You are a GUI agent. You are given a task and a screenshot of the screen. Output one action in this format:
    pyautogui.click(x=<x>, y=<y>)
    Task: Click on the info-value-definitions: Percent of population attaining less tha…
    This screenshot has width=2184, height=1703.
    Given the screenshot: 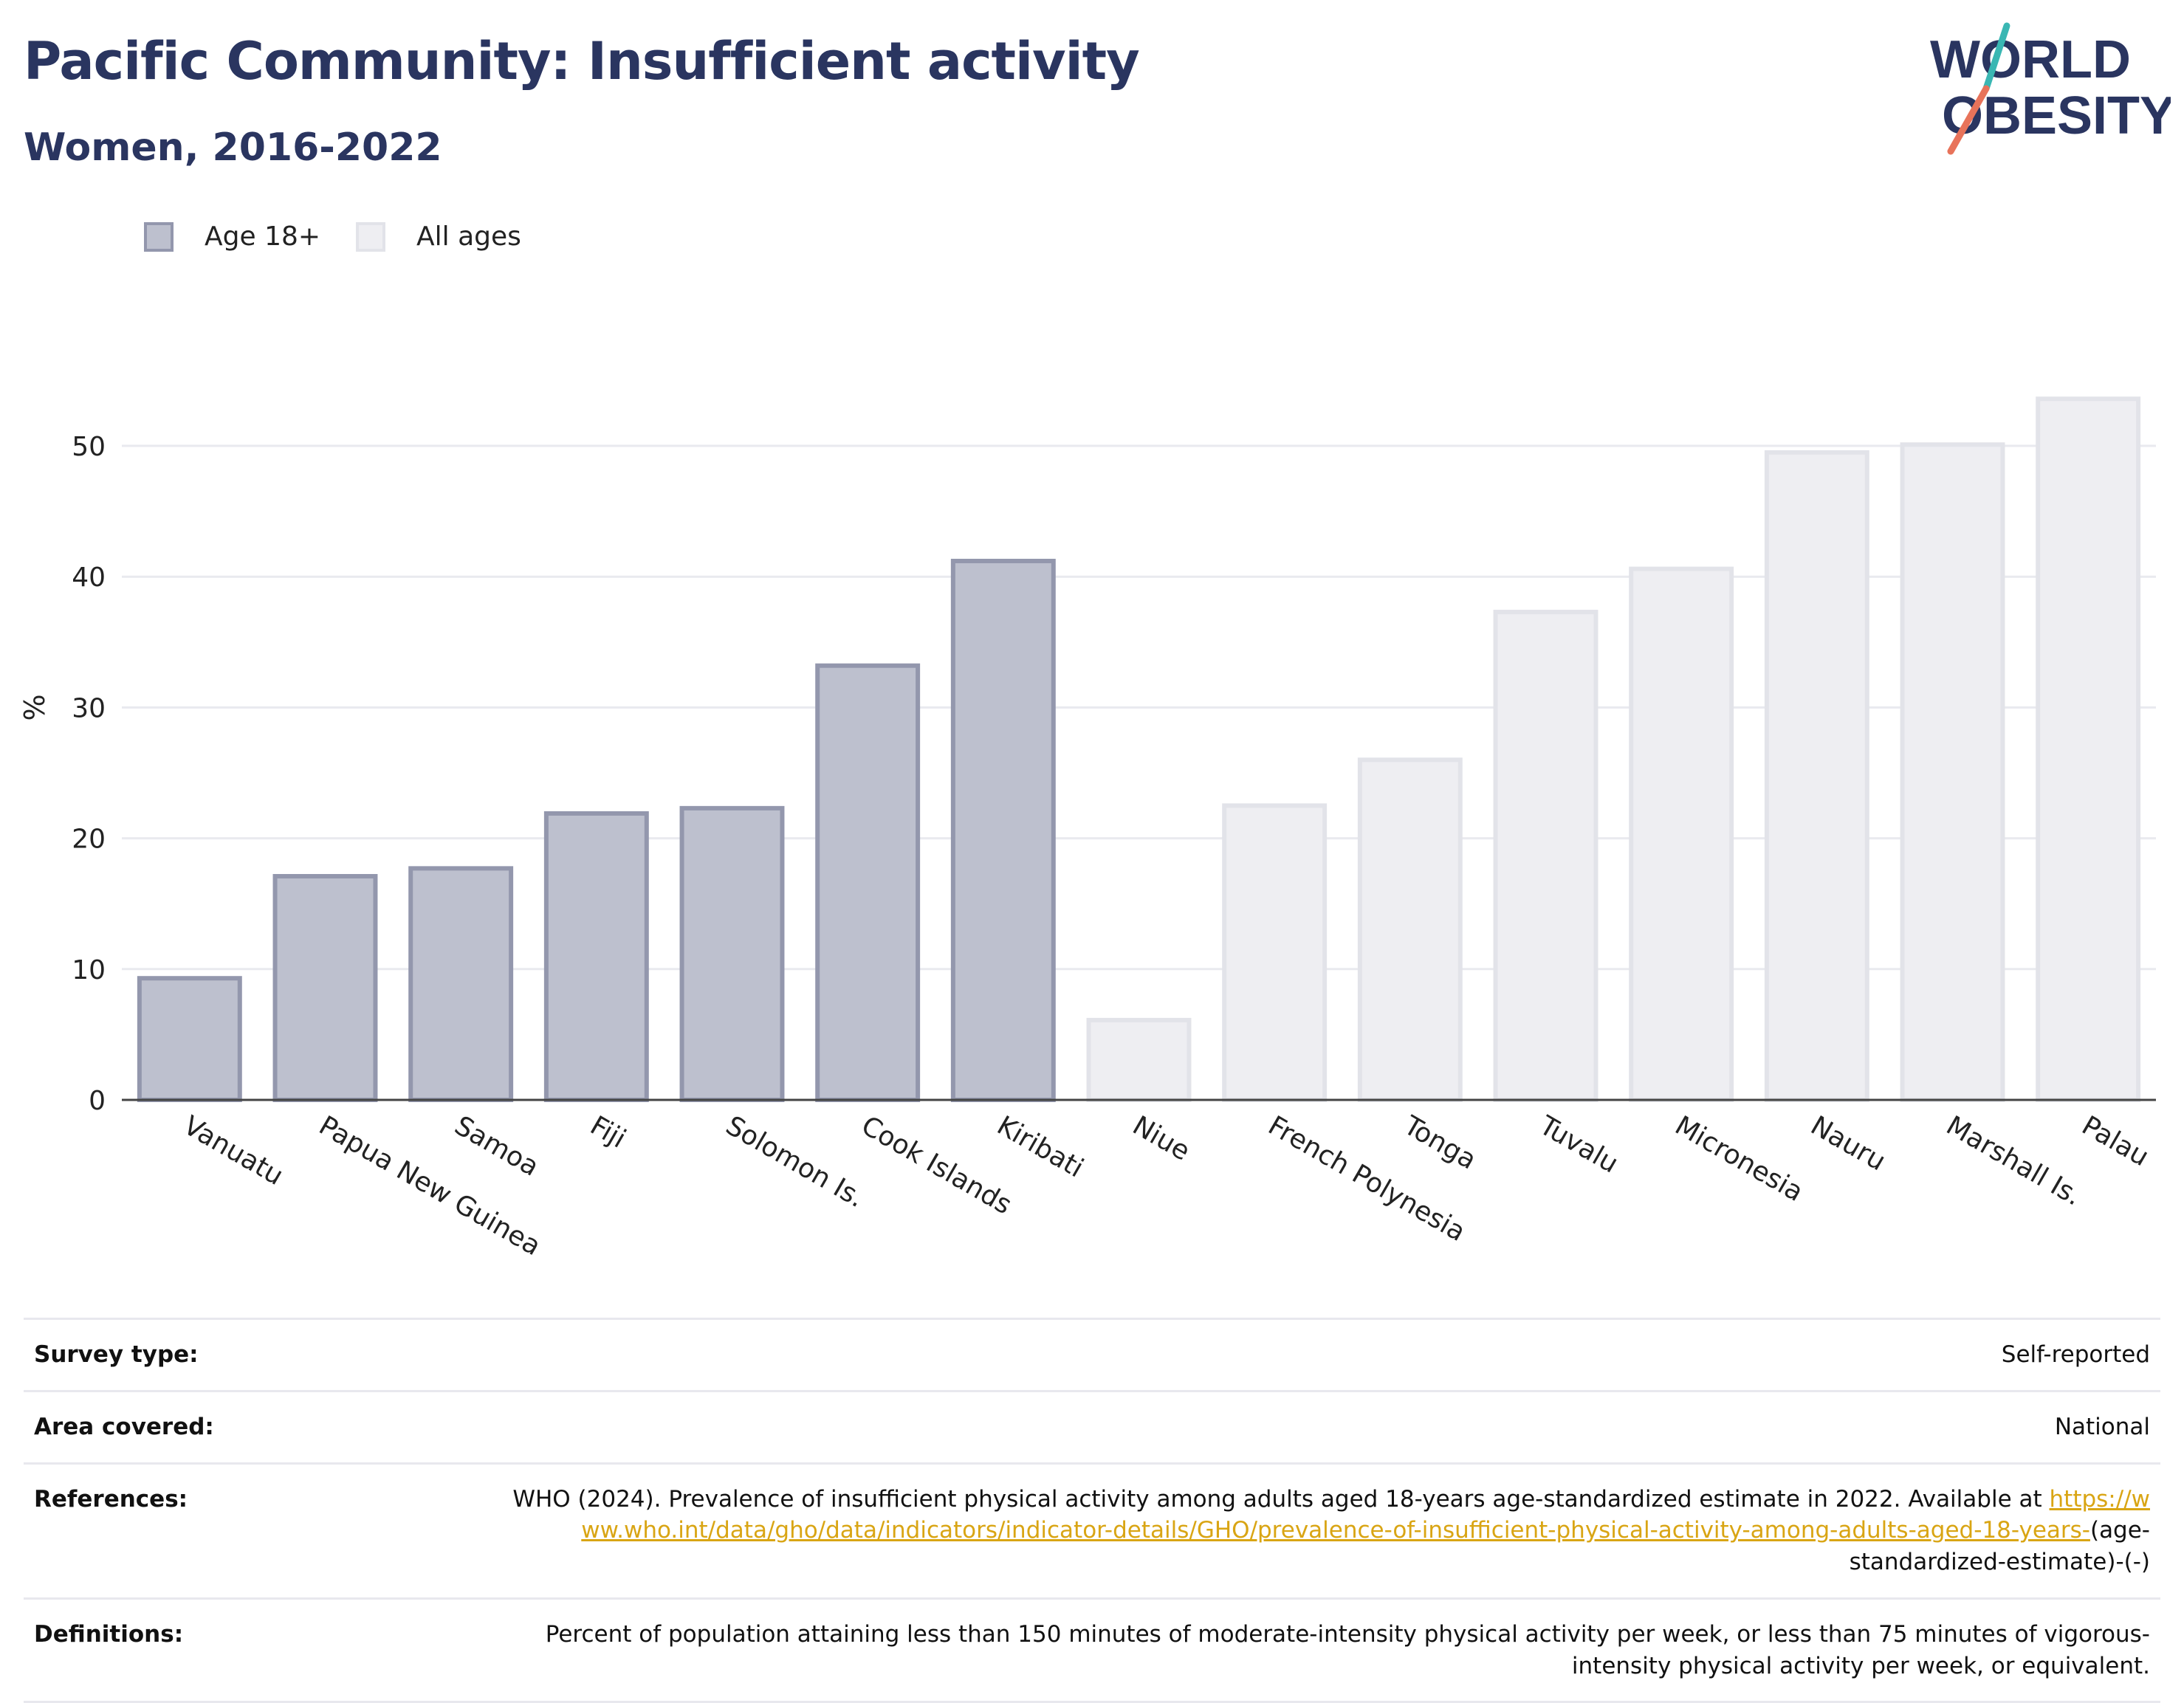 What is the action you would take?
    pyautogui.click(x=1324, y=1650)
    